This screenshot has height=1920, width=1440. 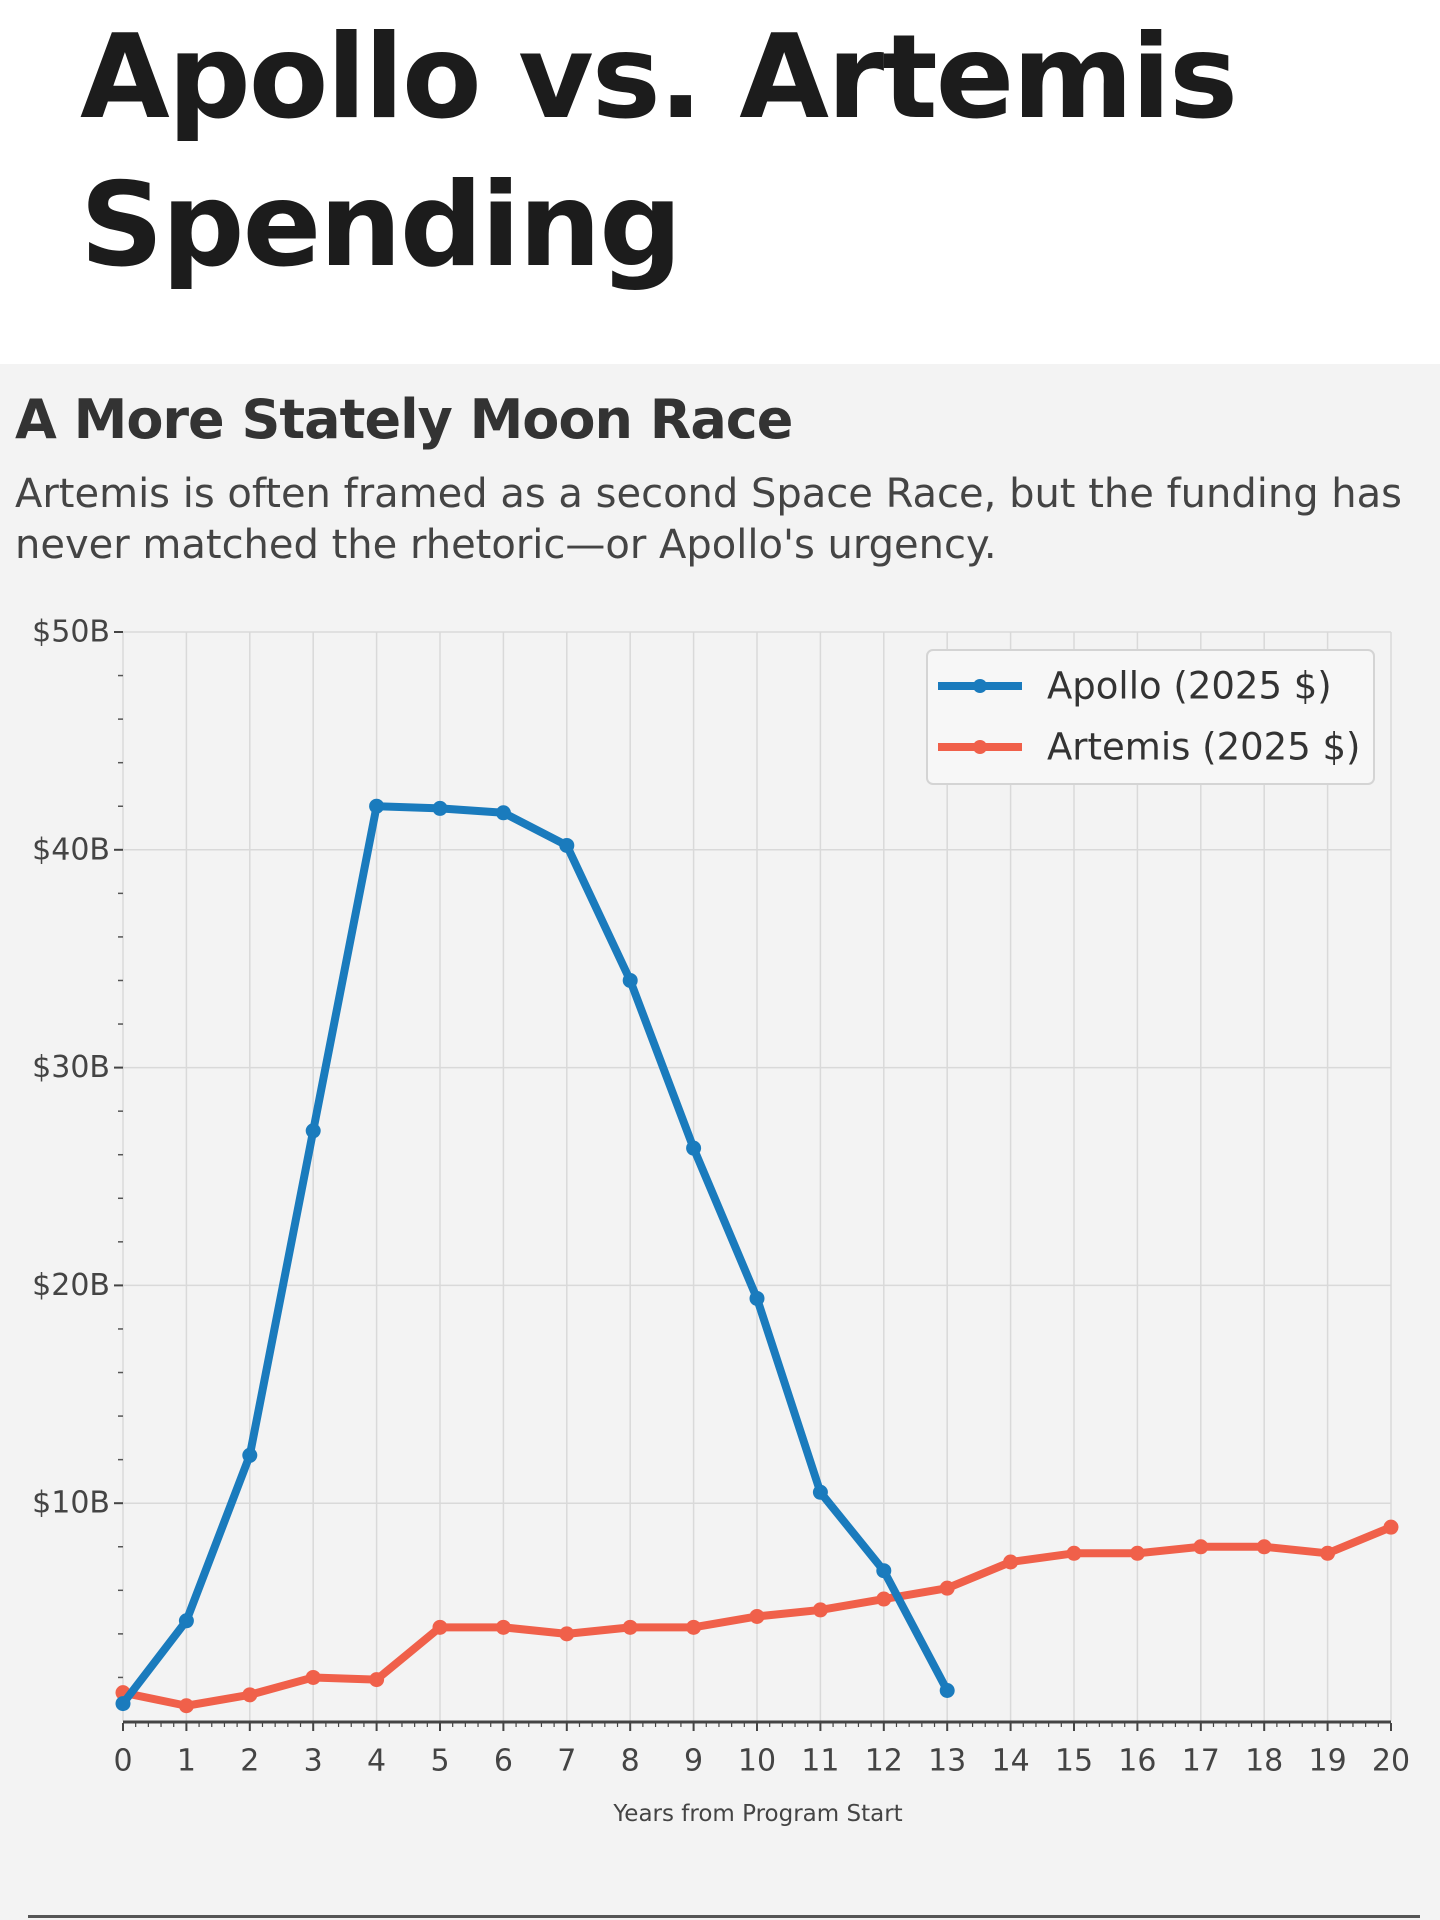 I want to click on x-tick-label: 2, so click(x=249, y=1761).